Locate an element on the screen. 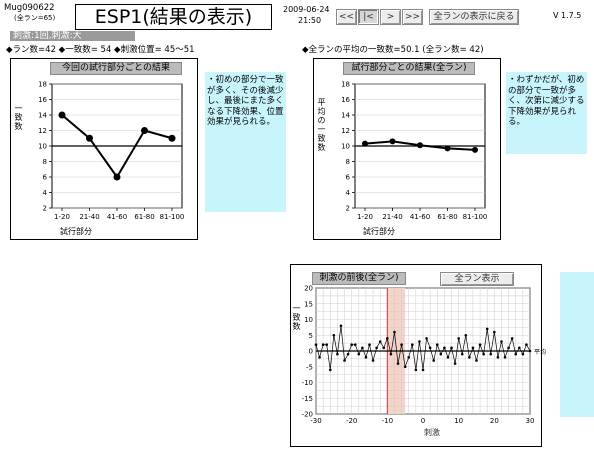 The image size is (594, 452). y-tick-label: 14 is located at coordinates (42, 116).